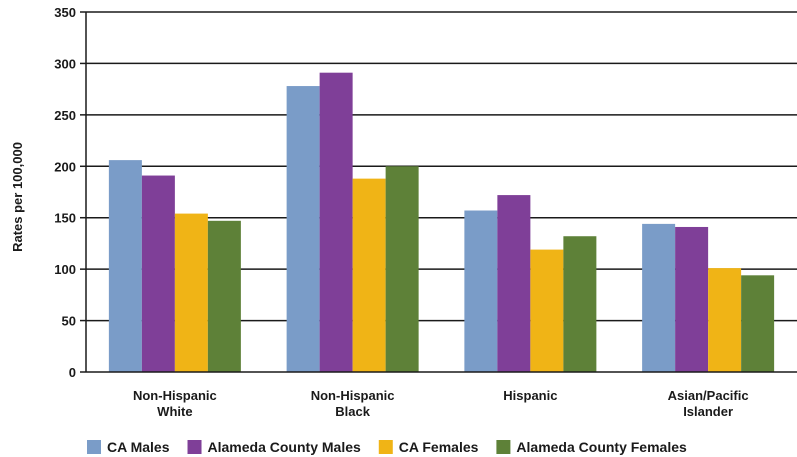  I want to click on y-tick-label: 50, so click(69, 321).